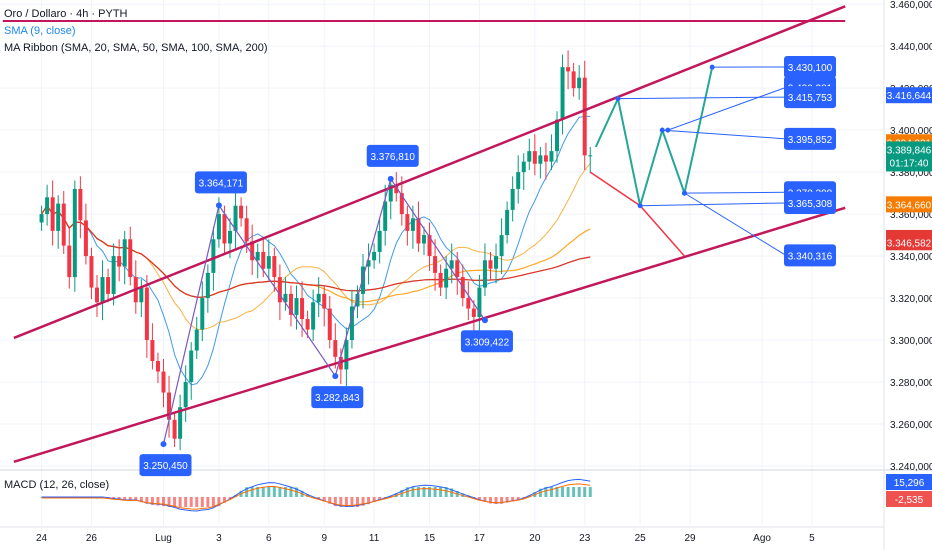  Describe the element at coordinates (911, 47) in the screenshot. I see `price-tick-label: 3.440,000` at that location.